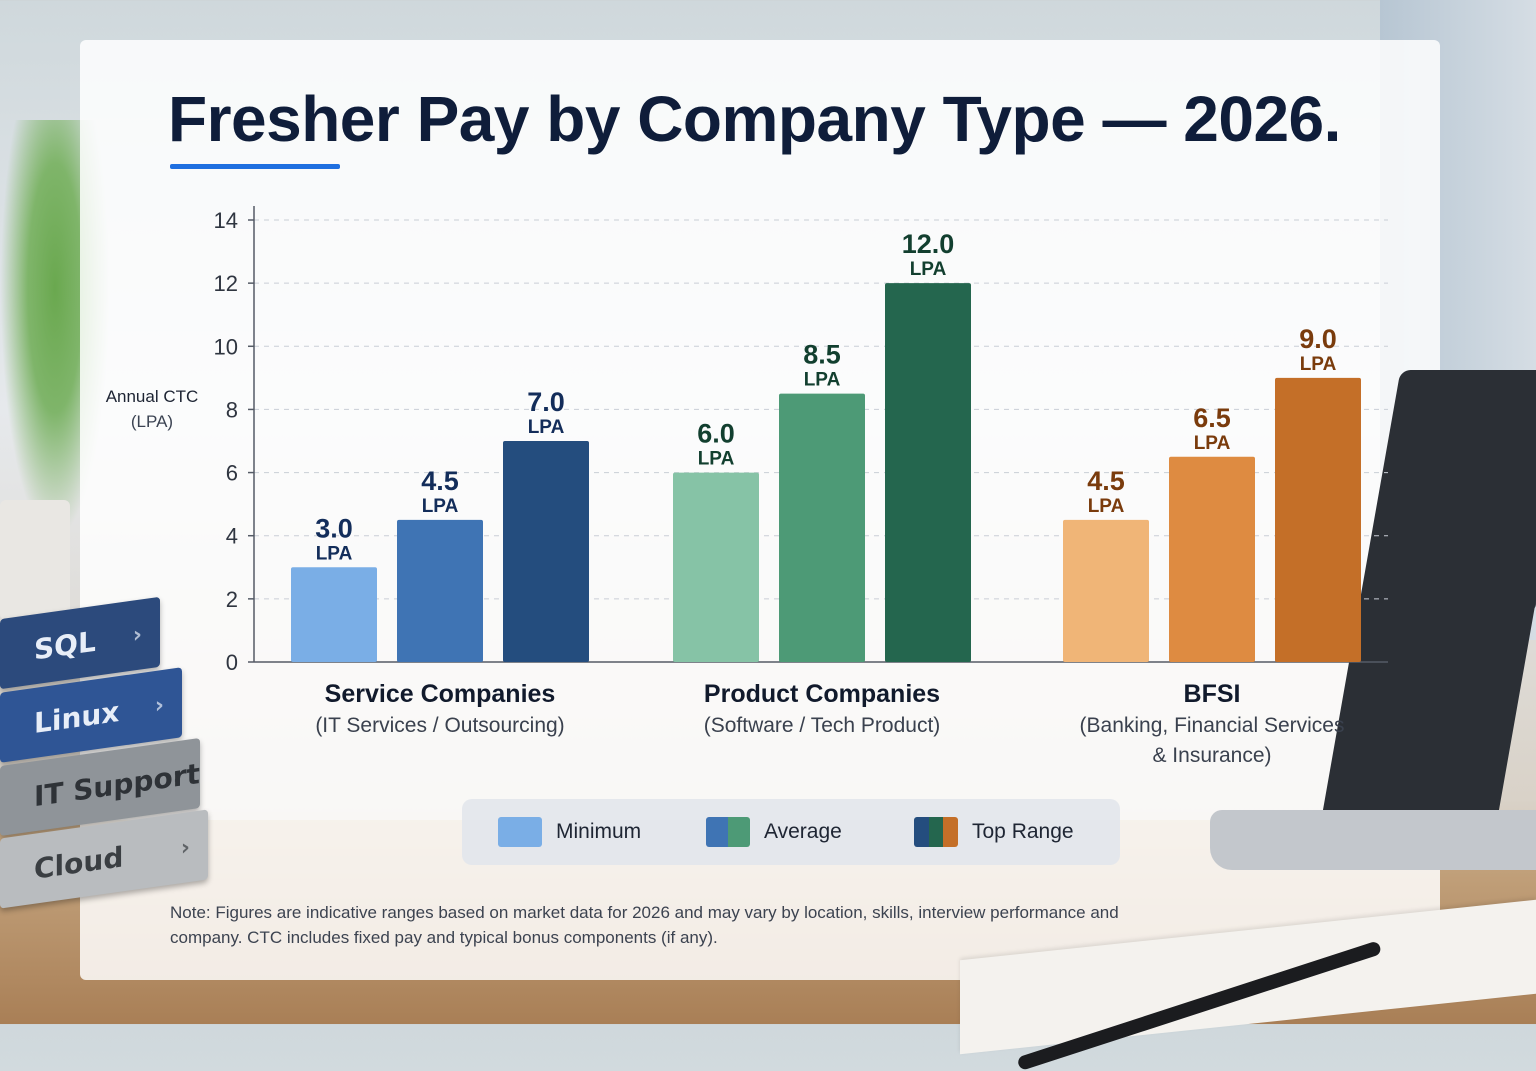 Image resolution: width=1536 pixels, height=1071 pixels. What do you see at coordinates (152, 421) in the screenshot?
I see `y-axis-label-line2: (LPA)` at bounding box center [152, 421].